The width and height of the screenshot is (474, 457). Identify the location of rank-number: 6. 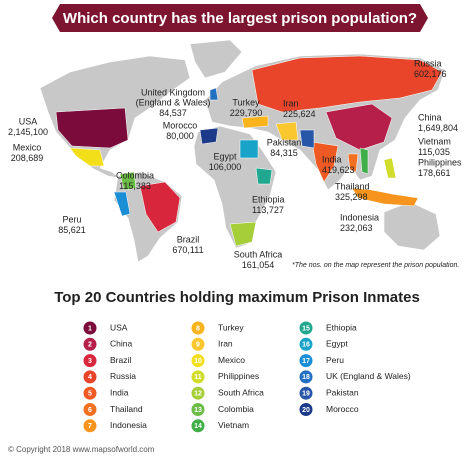
(90, 410).